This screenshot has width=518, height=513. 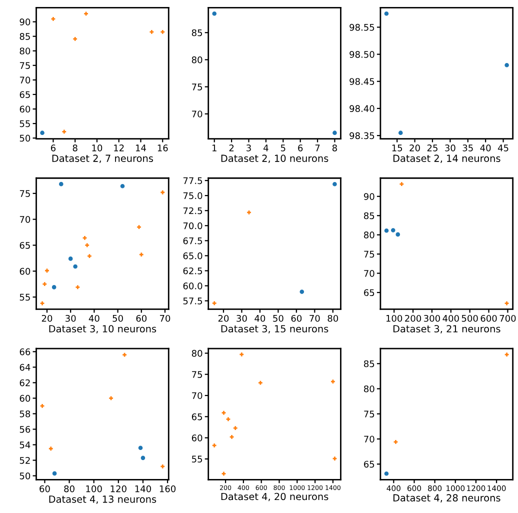 What do you see at coordinates (488, 318) in the screenshot?
I see `x-tick-label: 600` at bounding box center [488, 318].